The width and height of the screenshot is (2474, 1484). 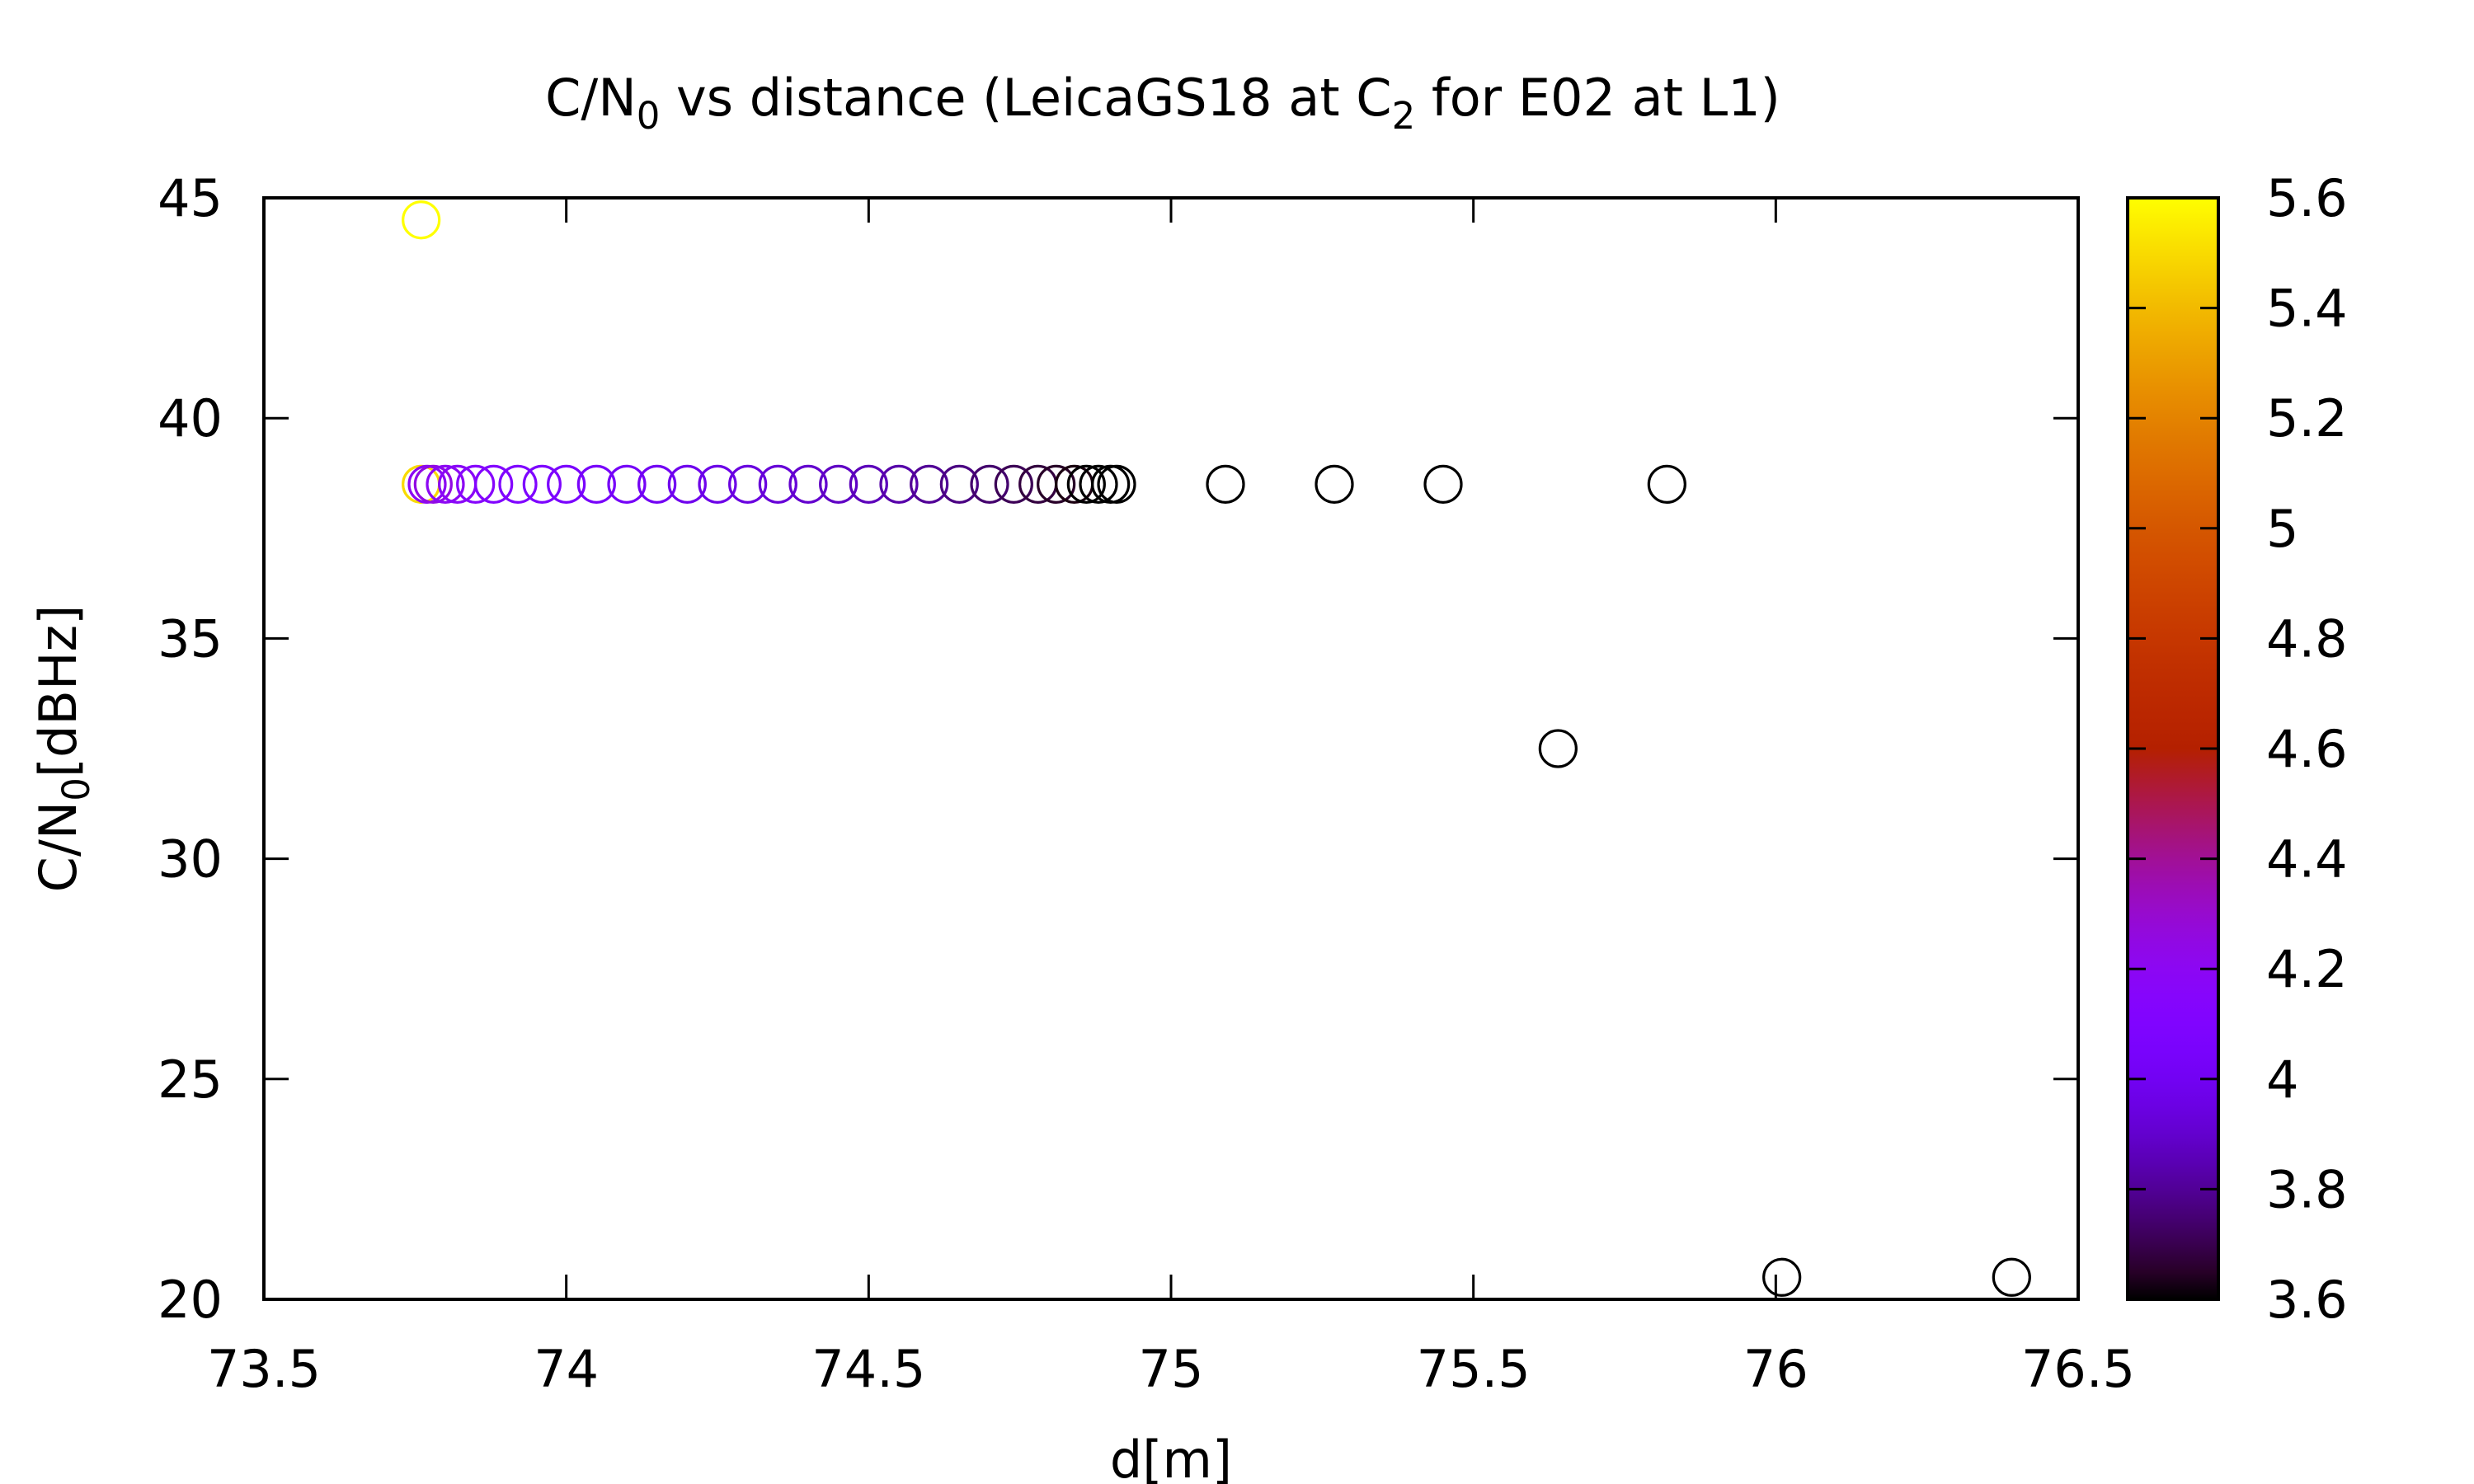 I want to click on x-tick-label: 73.5, so click(x=264, y=1369).